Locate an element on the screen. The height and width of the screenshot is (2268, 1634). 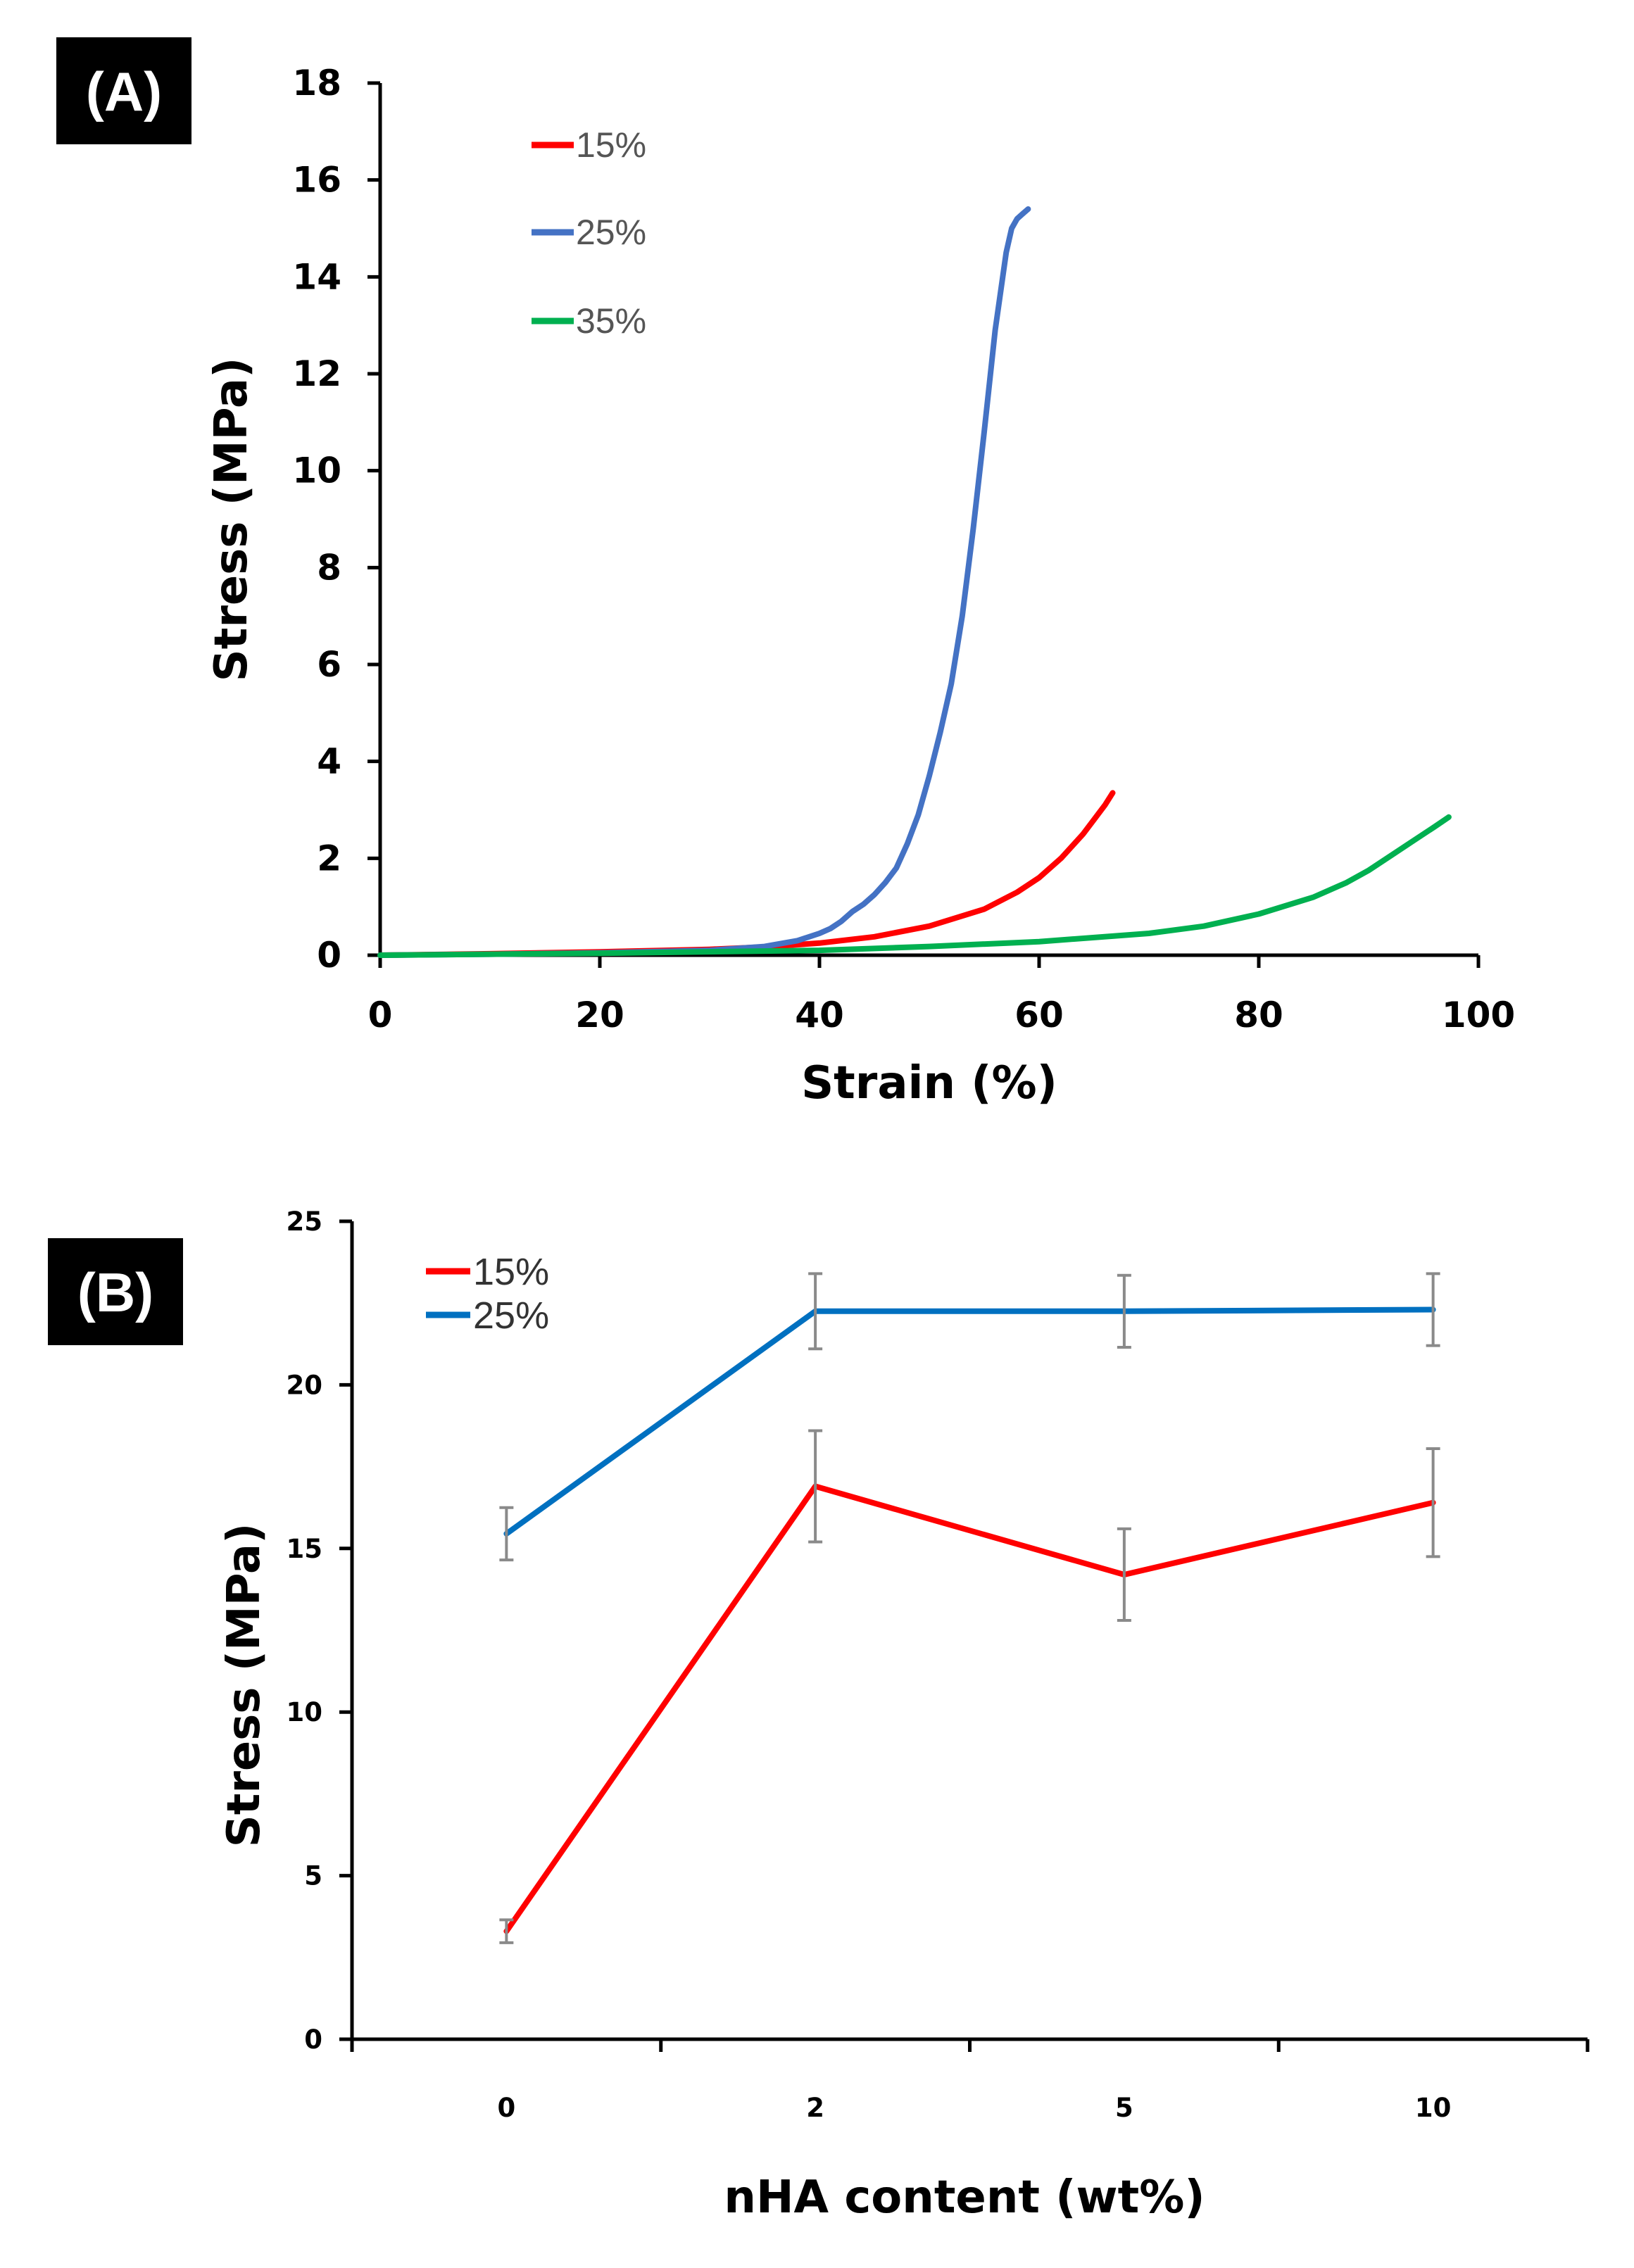
panel-a-x-tick-label: 100 is located at coordinates (1478, 1015).